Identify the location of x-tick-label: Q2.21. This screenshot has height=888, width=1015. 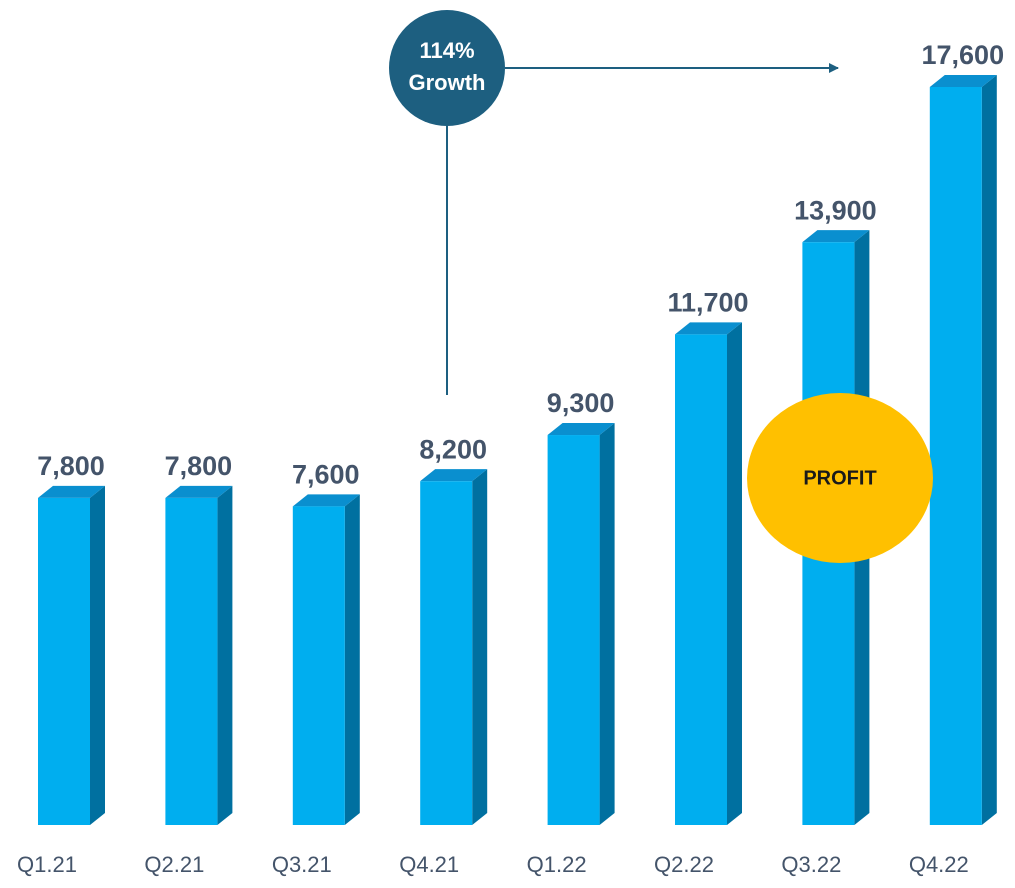
(174, 864).